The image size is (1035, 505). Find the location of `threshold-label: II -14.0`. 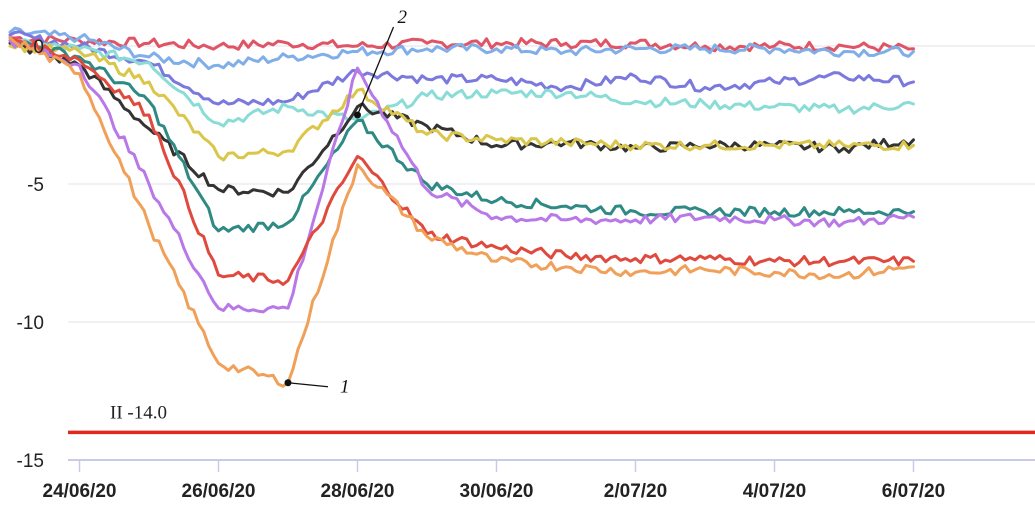

threshold-label: II -14.0 is located at coordinates (138, 412).